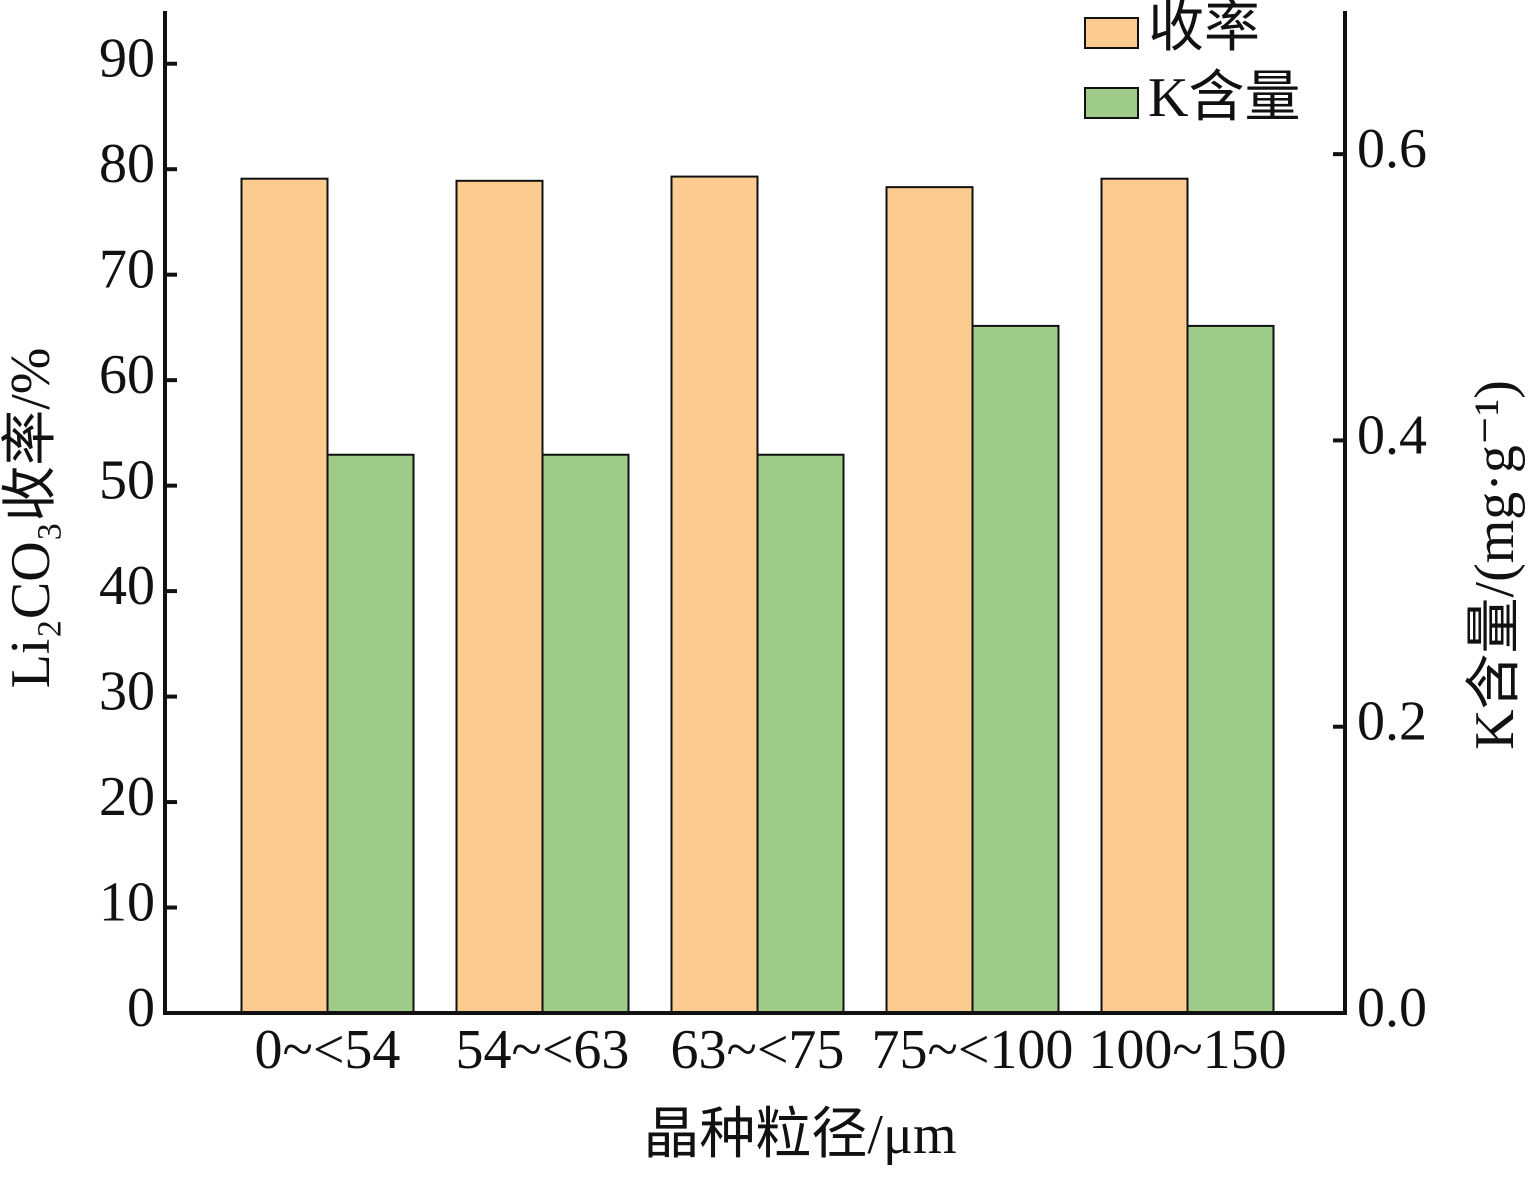 Image resolution: width=1535 pixels, height=1181 pixels. What do you see at coordinates (799, 1135) in the screenshot?
I see `x-axis-label: 晶种粒径/μm` at bounding box center [799, 1135].